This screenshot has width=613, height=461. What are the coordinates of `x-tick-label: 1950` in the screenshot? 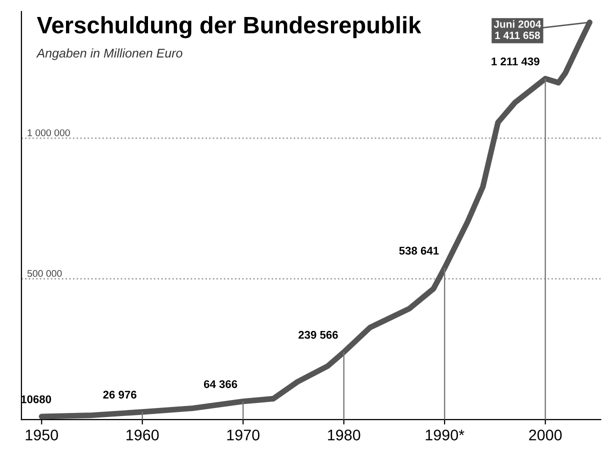 It's located at (42, 435).